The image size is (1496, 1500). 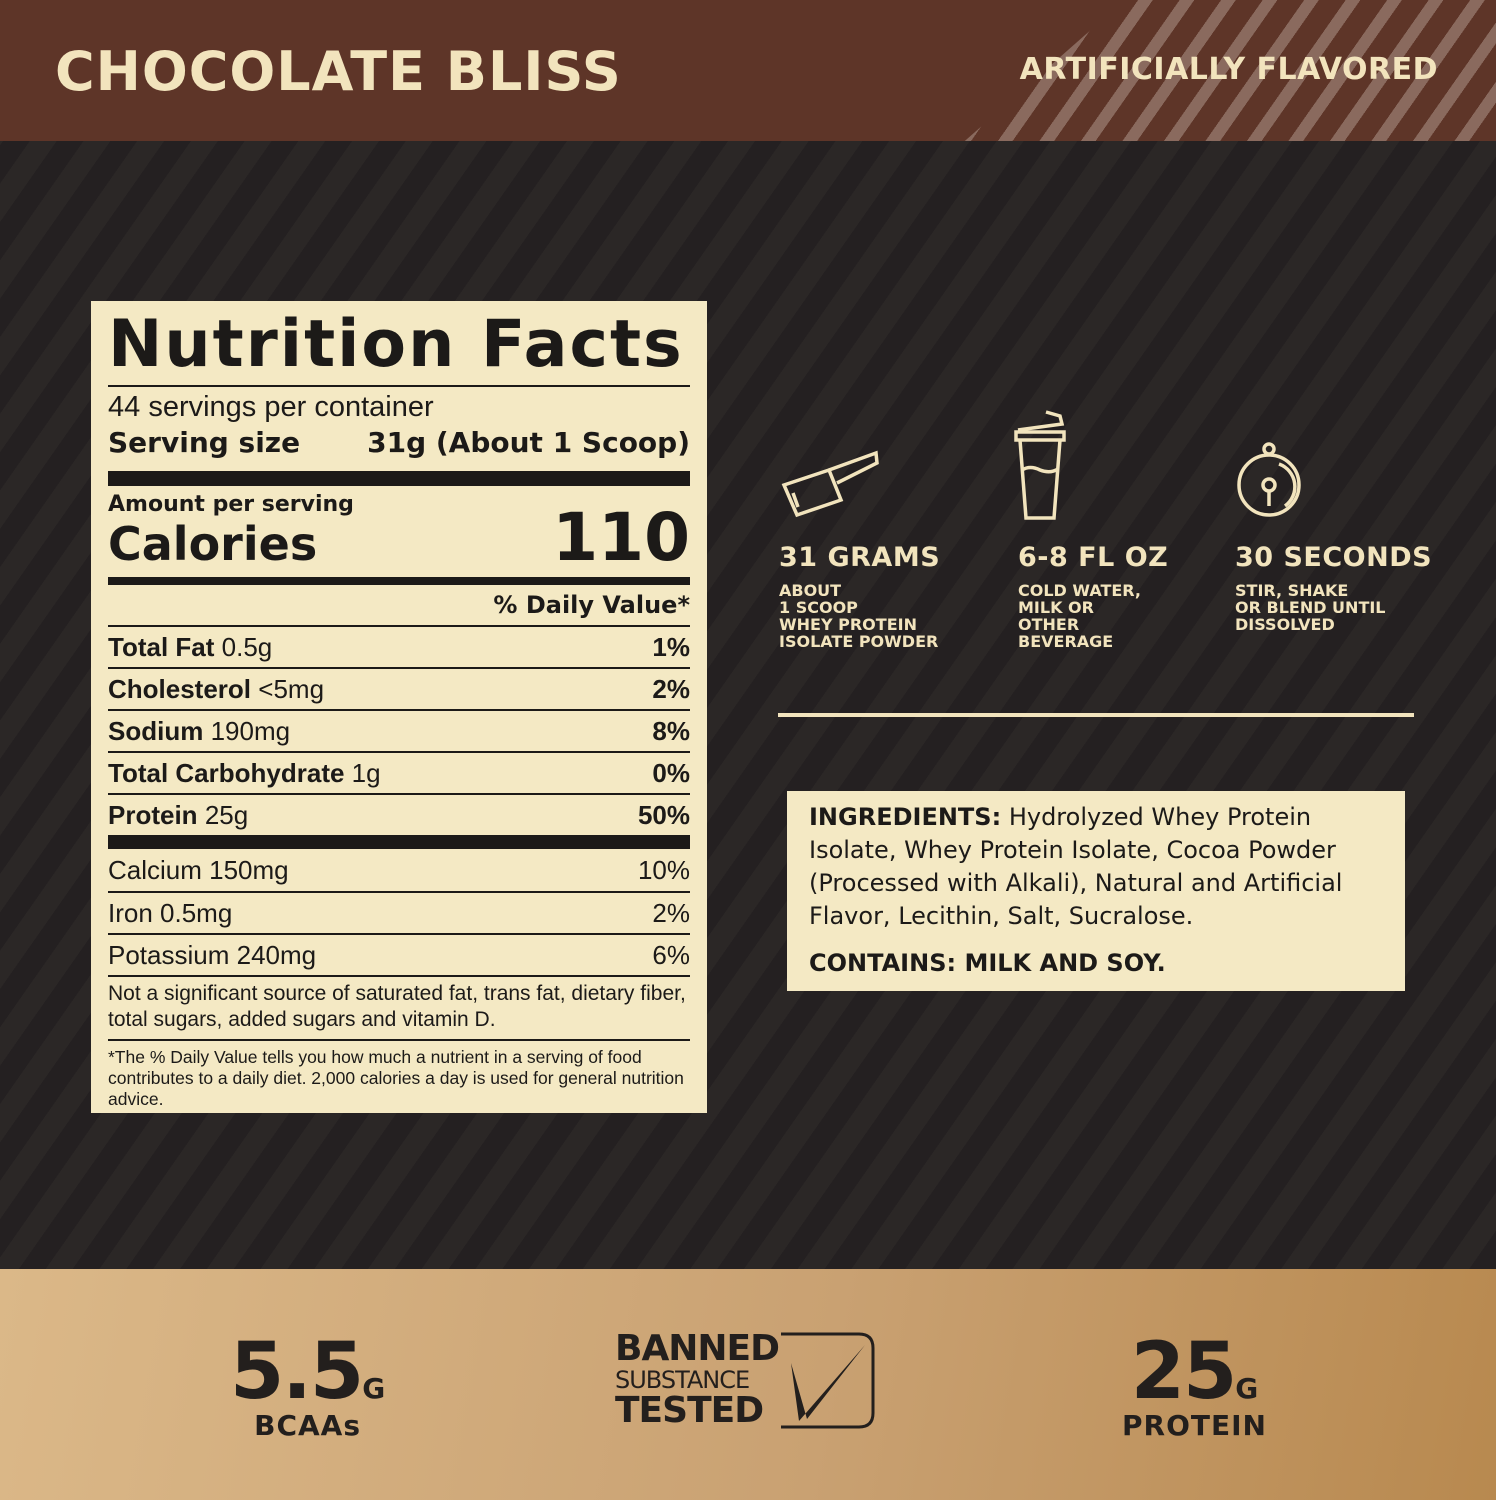 What do you see at coordinates (374, 1388) in the screenshot?
I see `bcaa-unit: G` at bounding box center [374, 1388].